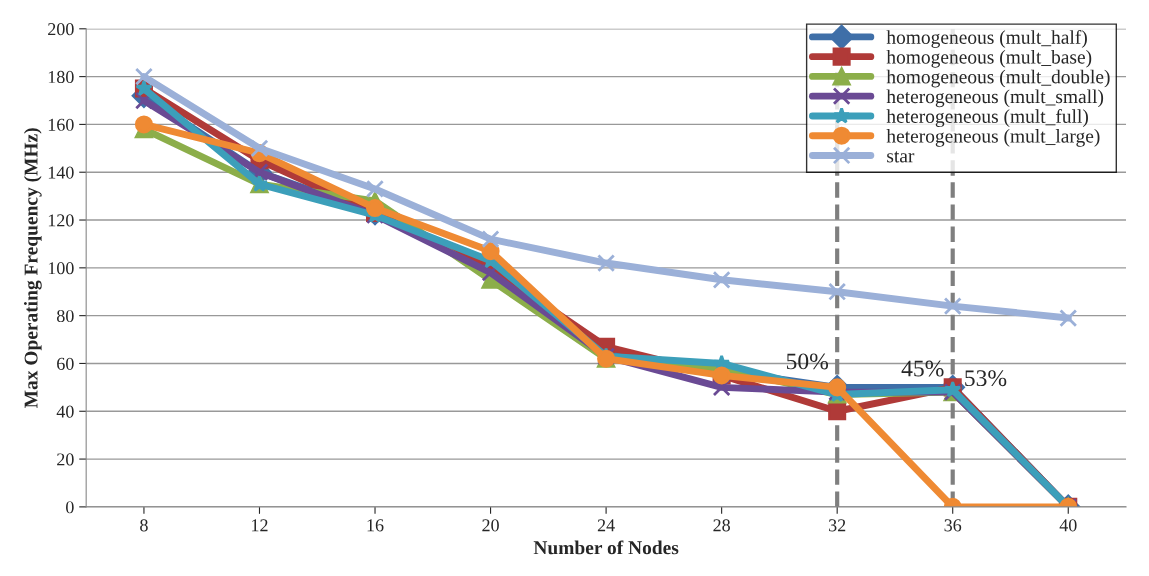 Image resolution: width=1149 pixels, height=576 pixels. What do you see at coordinates (61, 220) in the screenshot?
I see `y-tick-label: 120` at bounding box center [61, 220].